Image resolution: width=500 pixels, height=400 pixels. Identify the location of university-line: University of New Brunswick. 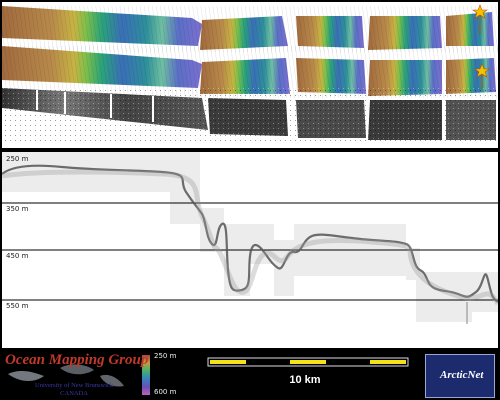
(74, 385).